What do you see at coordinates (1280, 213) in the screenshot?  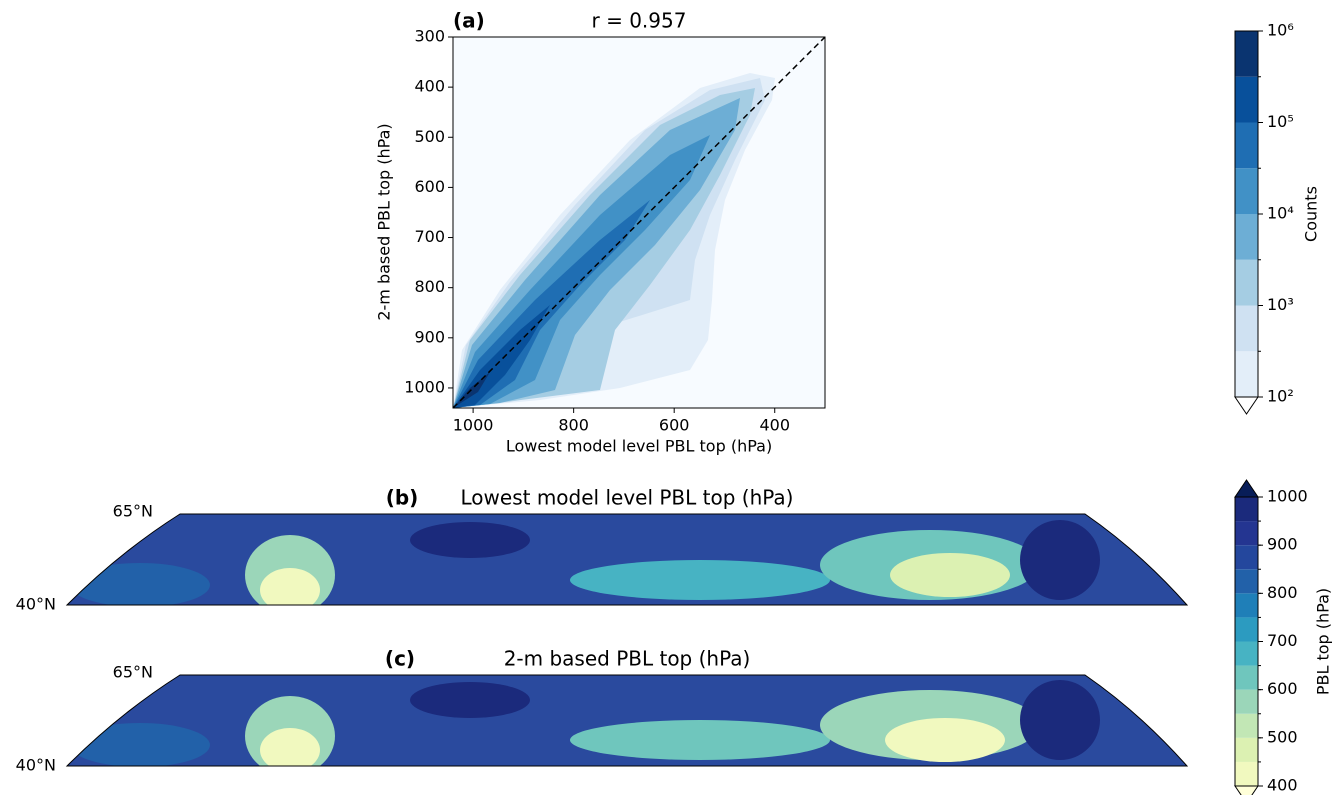 I see `colorbar-tick-label: 10⁴` at bounding box center [1280, 213].